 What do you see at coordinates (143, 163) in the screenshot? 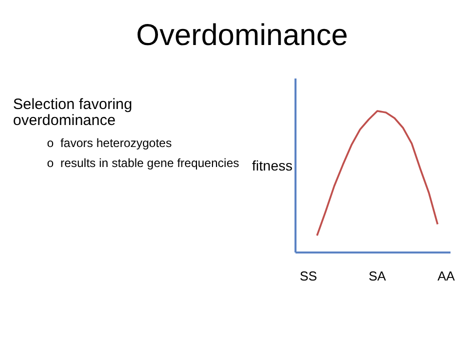
I see `text: o results in stable gene frequencies` at bounding box center [143, 163].